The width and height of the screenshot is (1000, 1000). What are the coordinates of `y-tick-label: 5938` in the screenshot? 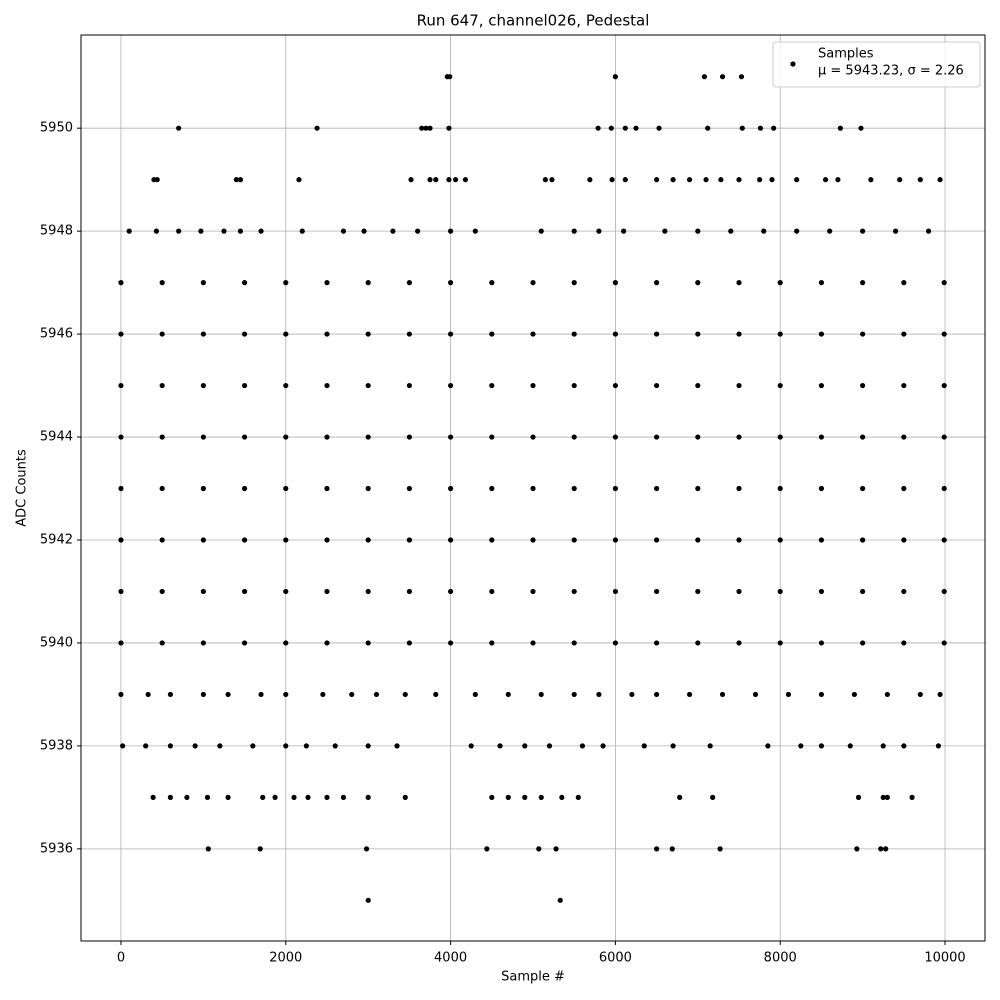 It's located at (56, 745).